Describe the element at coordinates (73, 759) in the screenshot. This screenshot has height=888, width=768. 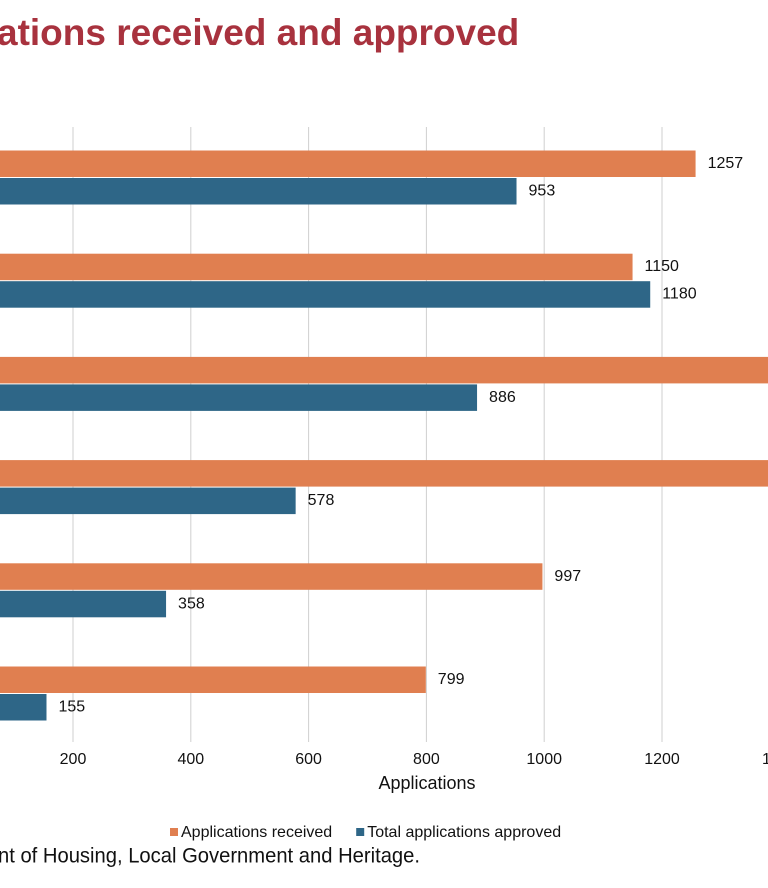
I see `x-tick-label: 200` at that location.